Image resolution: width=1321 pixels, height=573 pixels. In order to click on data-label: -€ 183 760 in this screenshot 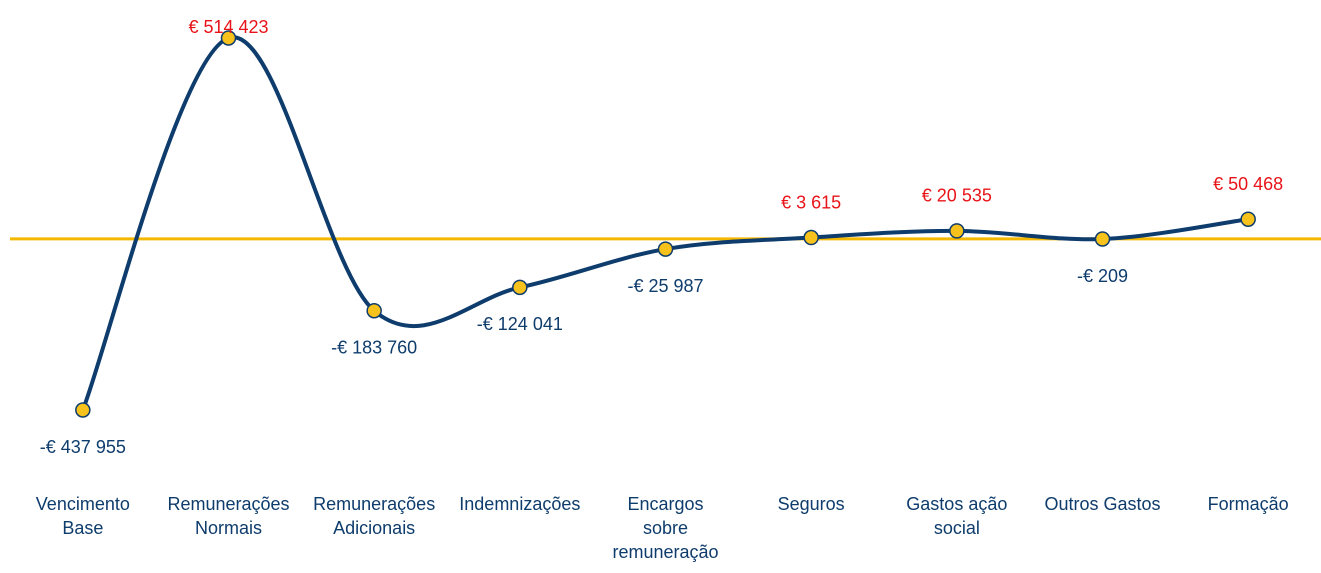, I will do `click(374, 347)`.